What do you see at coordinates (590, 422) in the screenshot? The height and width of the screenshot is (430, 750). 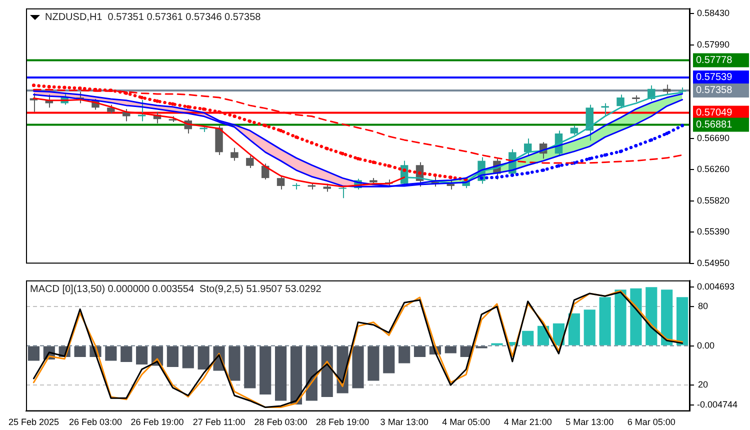 I see `x-tick-label: 5 Mar 13:00` at bounding box center [590, 422].